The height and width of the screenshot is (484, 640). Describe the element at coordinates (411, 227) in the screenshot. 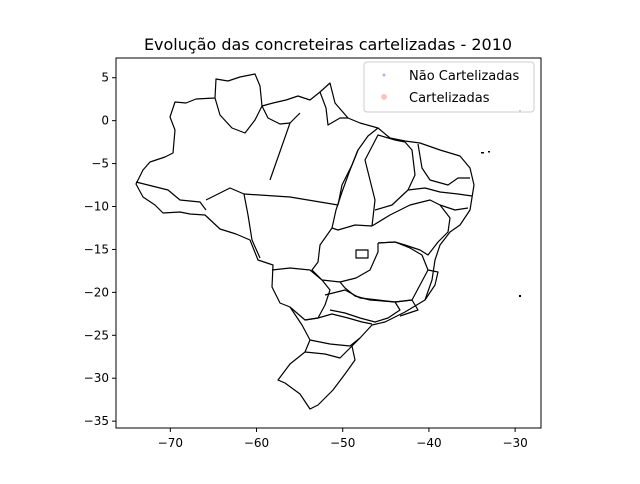

I see `boundary-bahia` at that location.